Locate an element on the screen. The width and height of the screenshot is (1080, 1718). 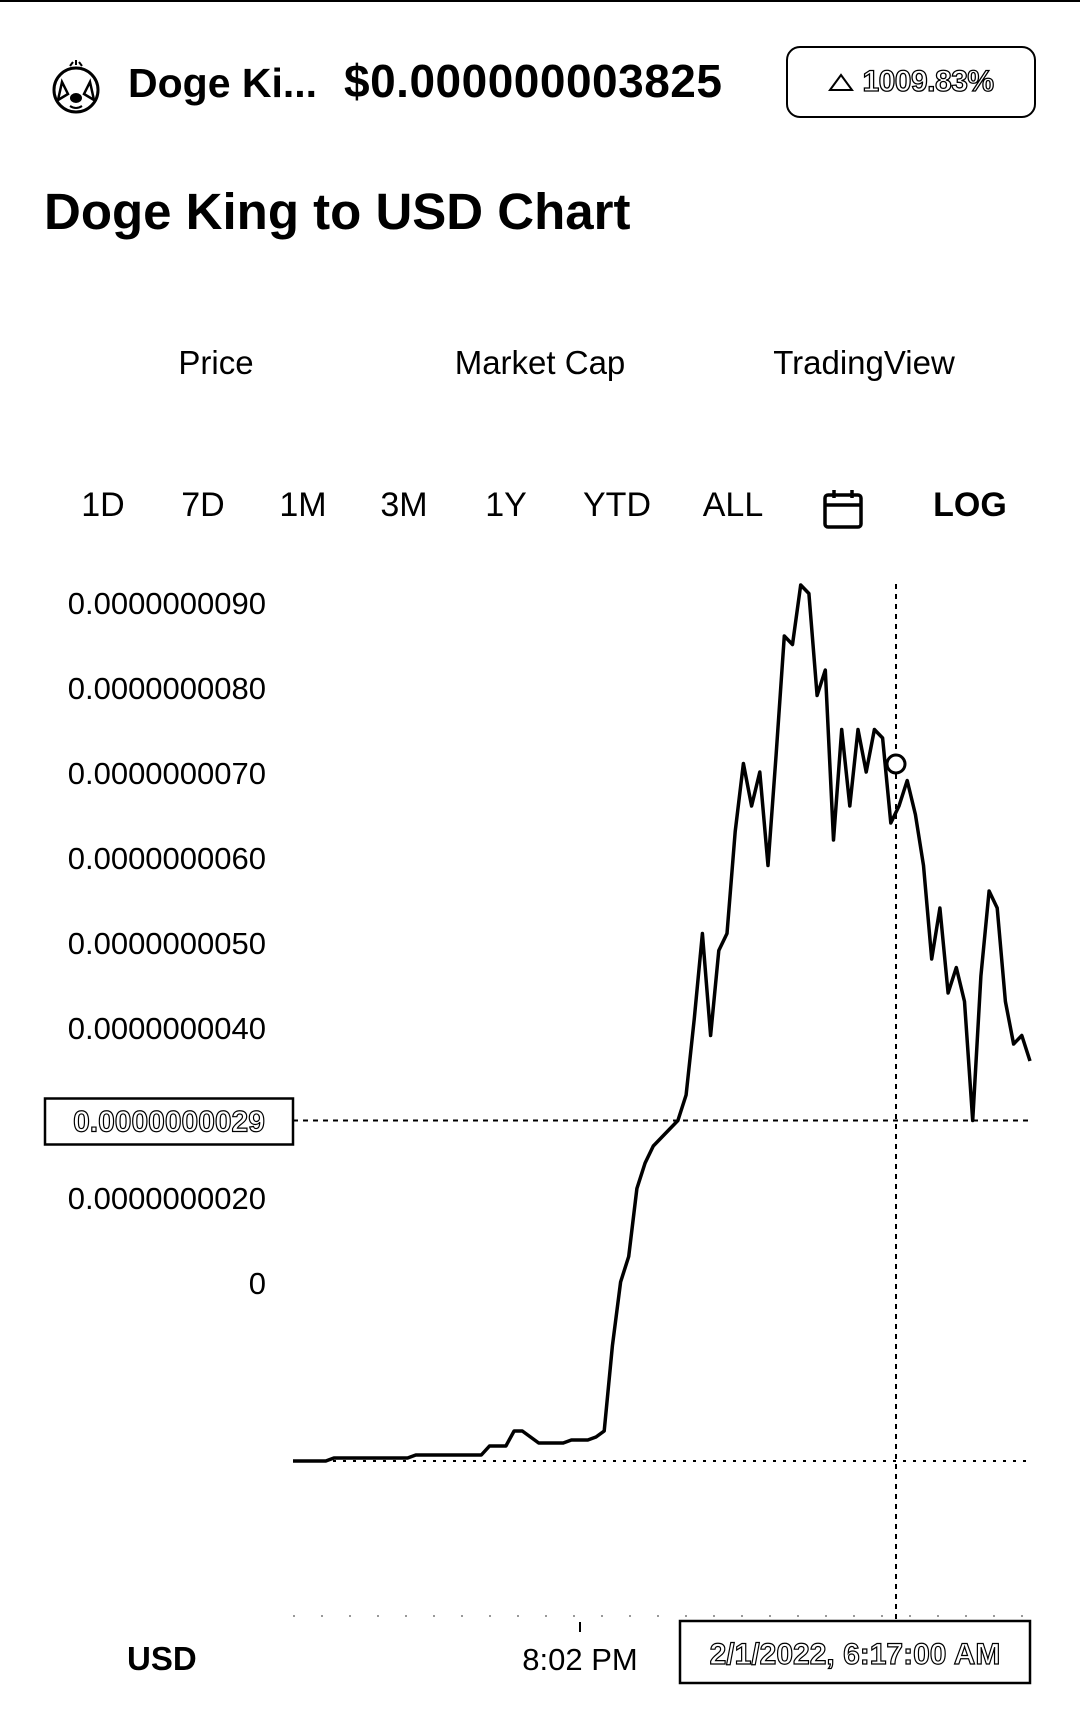
crosshair-point is located at coordinates (896, 764).